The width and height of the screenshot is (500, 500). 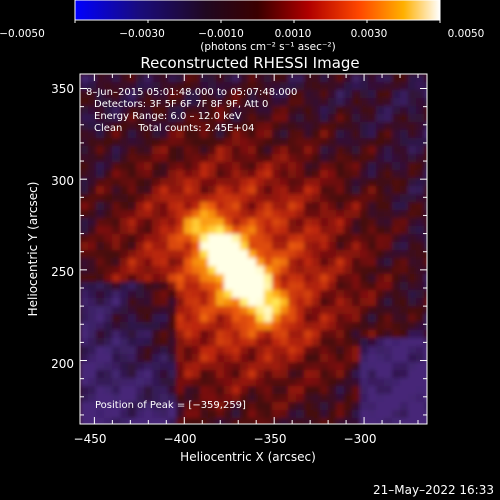 What do you see at coordinates (433, 490) in the screenshot?
I see `footer-timestamp: 21–May–2022 16:33` at bounding box center [433, 490].